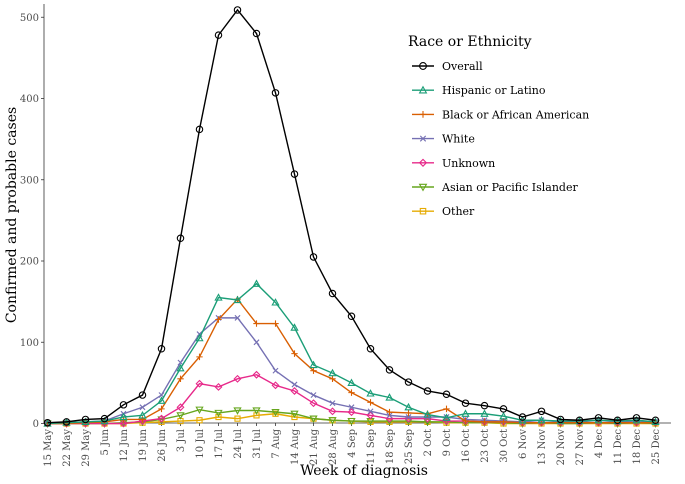 The height and width of the screenshot is (484, 685). What do you see at coordinates (462, 66) in the screenshot?
I see `legend-label-overall: Overall` at bounding box center [462, 66].